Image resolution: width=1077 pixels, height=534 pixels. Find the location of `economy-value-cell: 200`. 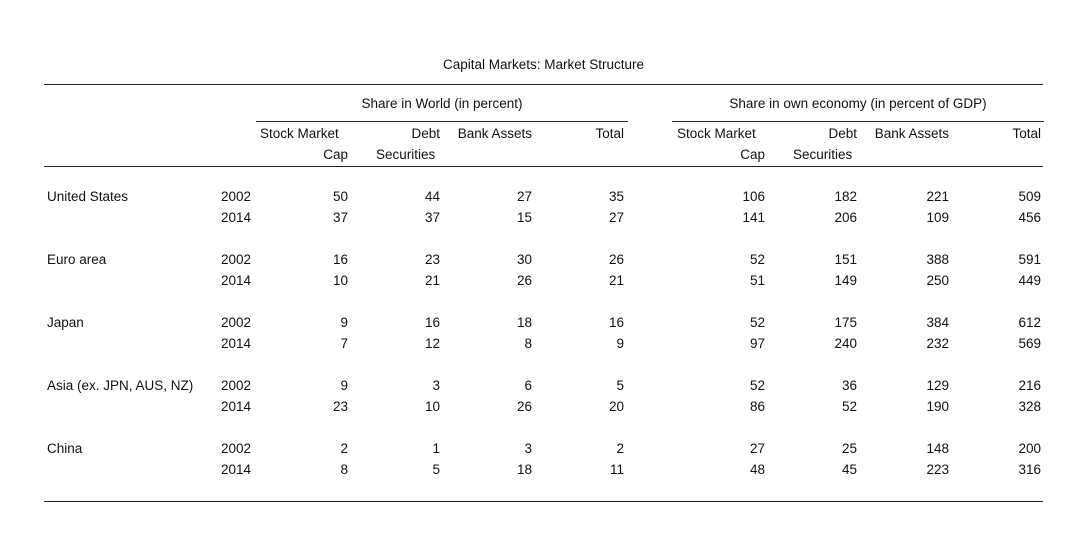

economy-value-cell: 200 is located at coordinates (1029, 448).